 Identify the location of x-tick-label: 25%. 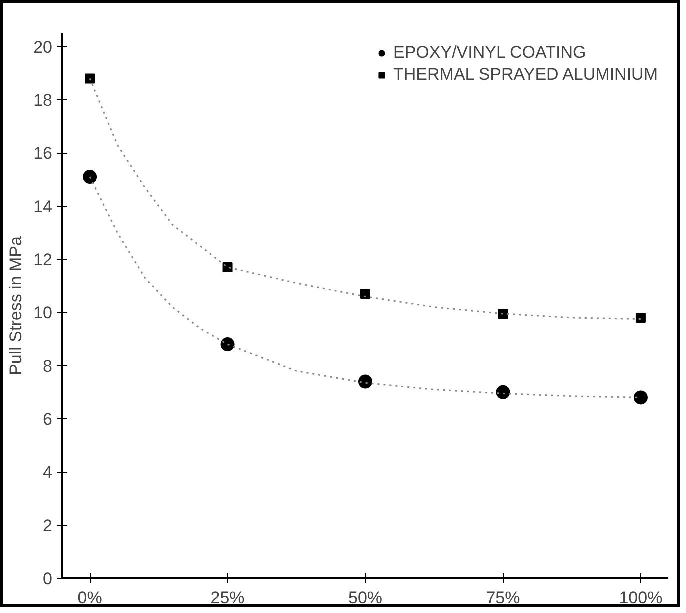
(227, 598).